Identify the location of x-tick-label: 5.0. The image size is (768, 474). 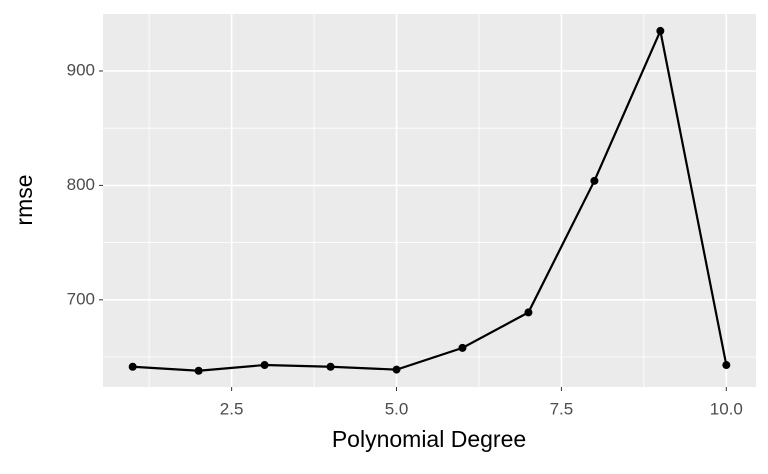
(397, 408).